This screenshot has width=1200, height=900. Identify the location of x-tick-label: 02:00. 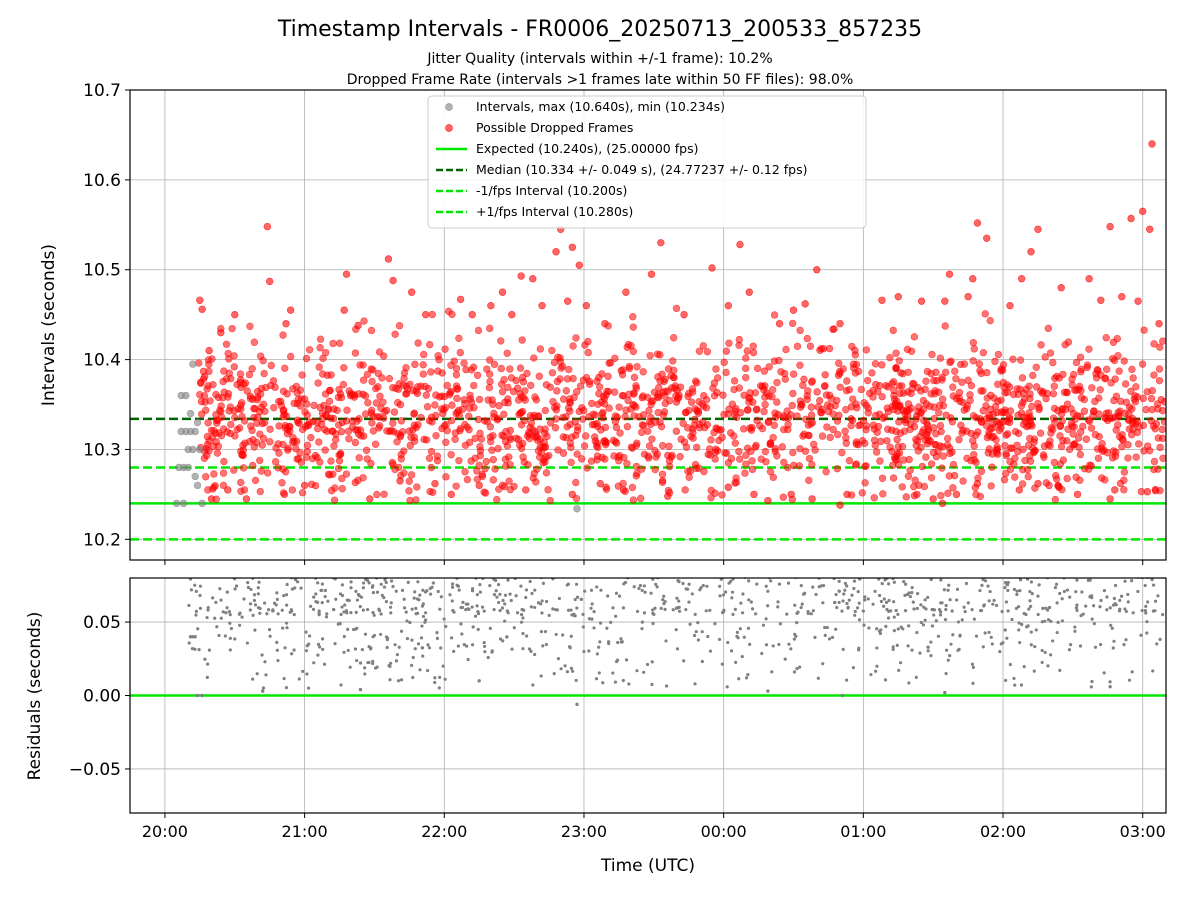
(1003, 831).